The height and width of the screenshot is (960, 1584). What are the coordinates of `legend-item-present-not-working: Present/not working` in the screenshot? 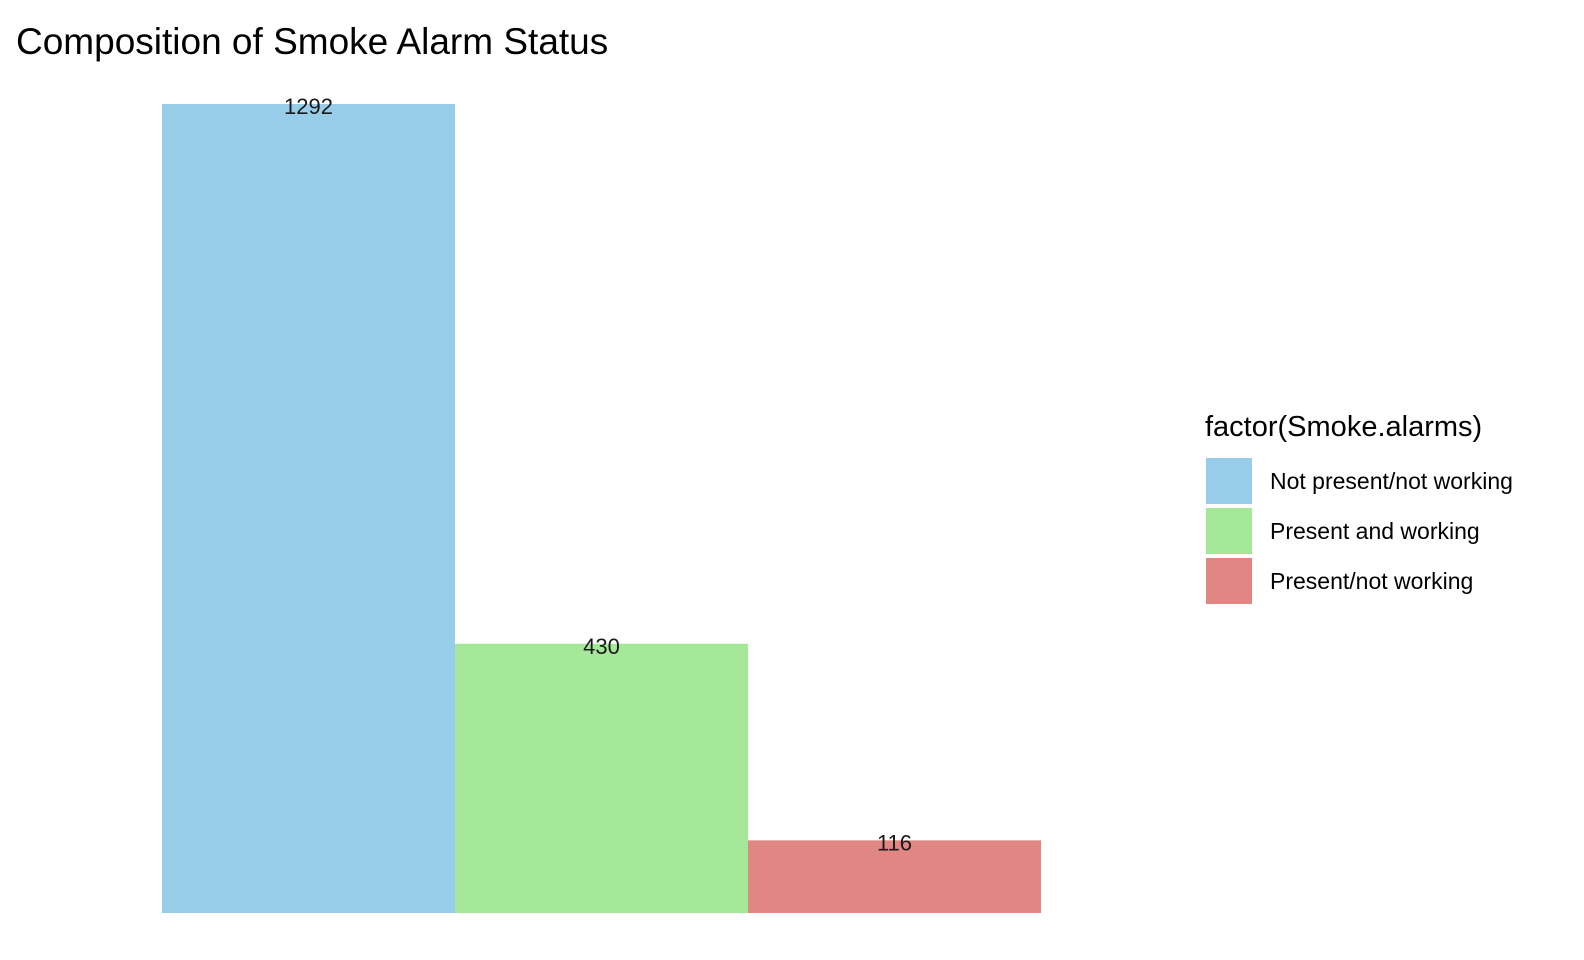 It's located at (1359, 581).